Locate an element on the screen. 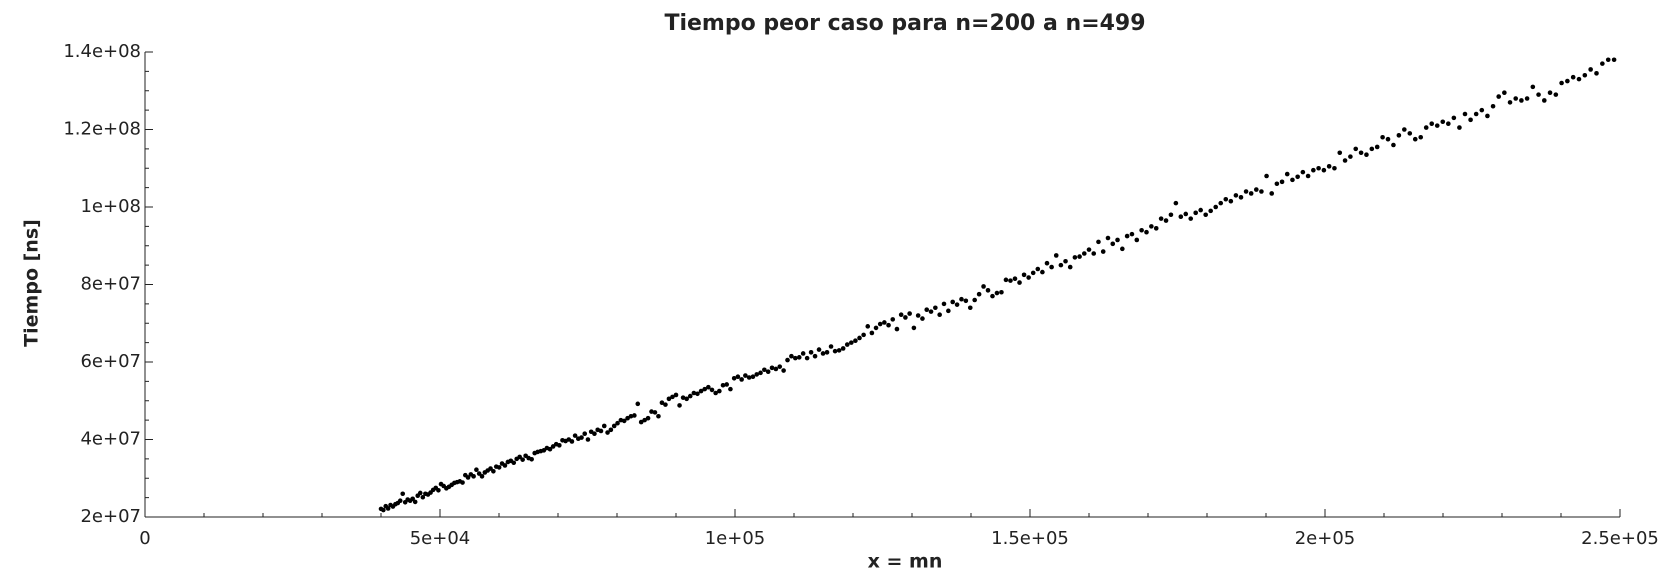  y-tick-label: 2e+07 is located at coordinates (110, 516).